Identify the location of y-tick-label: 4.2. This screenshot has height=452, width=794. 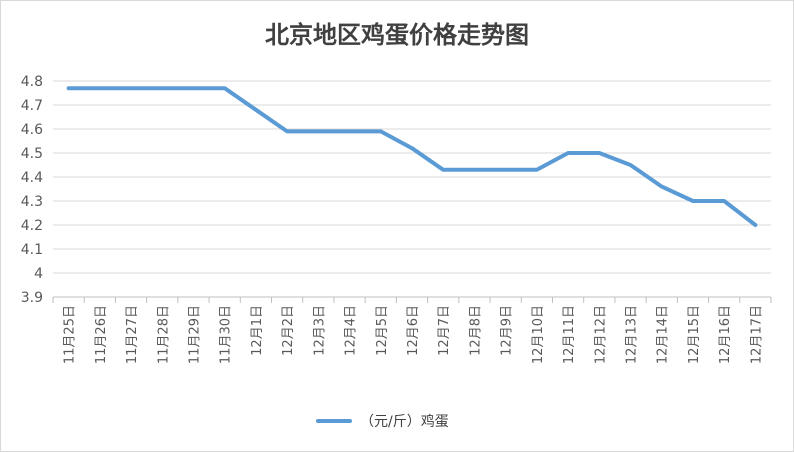
(32, 226).